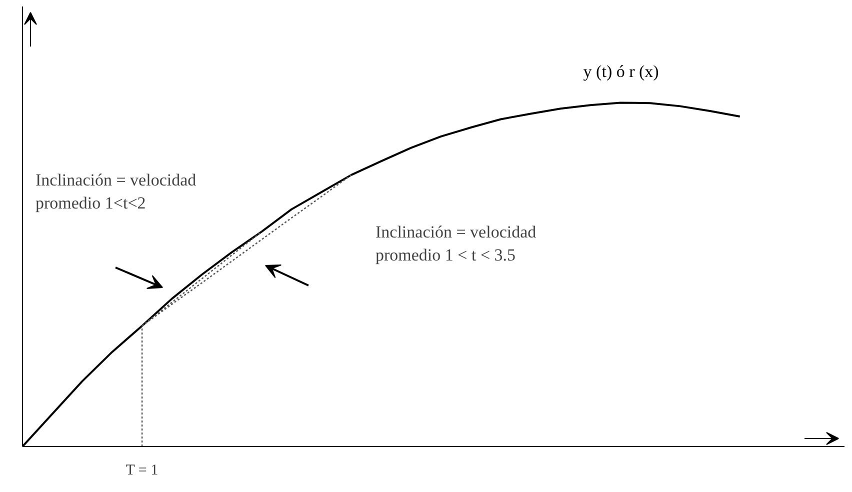  I want to click on annotation: Inclinación = velocidad promedio 1 < t < 3.5, so click(456, 243).